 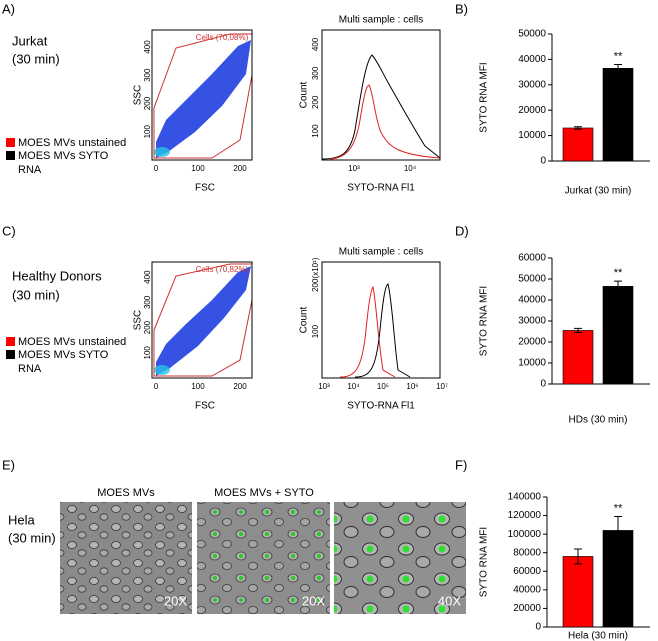 What do you see at coordinates (598, 191) in the screenshot?
I see `x-tick-label: Jurkat (30 min)` at bounding box center [598, 191].